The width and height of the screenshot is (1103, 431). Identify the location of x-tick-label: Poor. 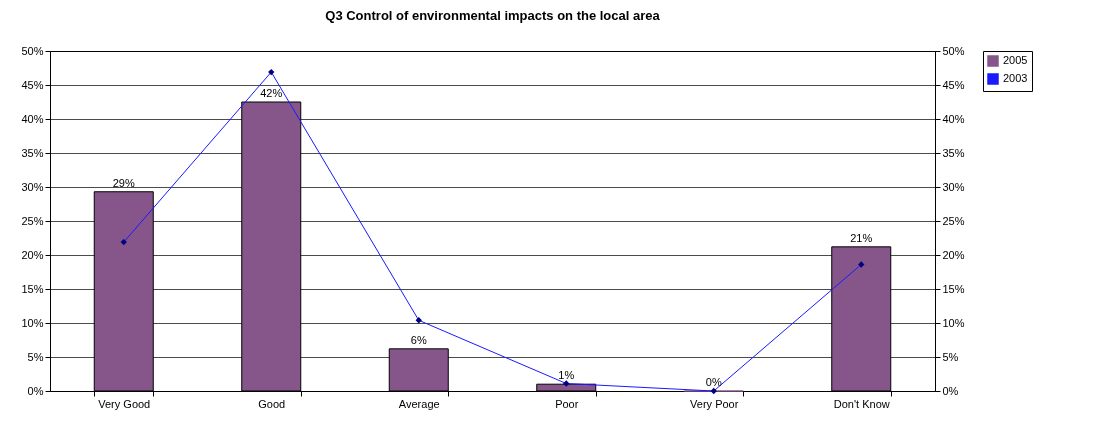
(567, 403).